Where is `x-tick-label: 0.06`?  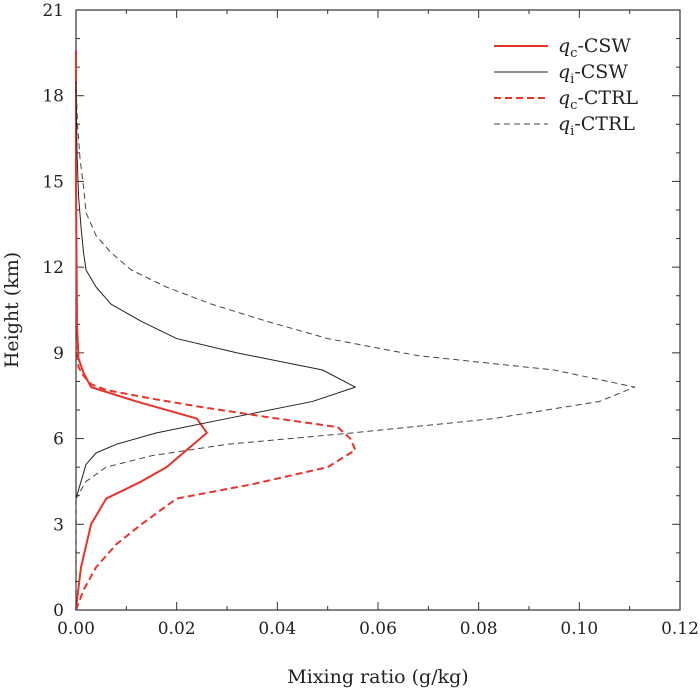
x-tick-label: 0.06 is located at coordinates (378, 629).